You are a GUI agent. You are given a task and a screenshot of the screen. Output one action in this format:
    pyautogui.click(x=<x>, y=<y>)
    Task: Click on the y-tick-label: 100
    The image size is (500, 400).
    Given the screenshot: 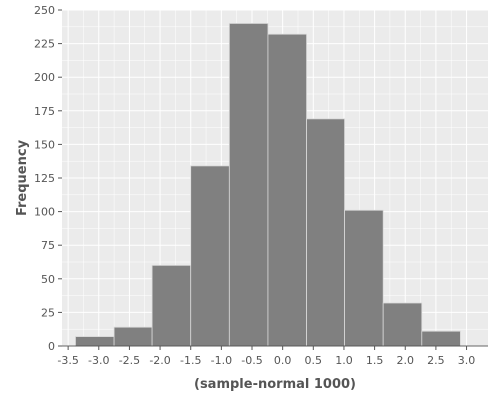 What is the action you would take?
    pyautogui.click(x=44, y=212)
    